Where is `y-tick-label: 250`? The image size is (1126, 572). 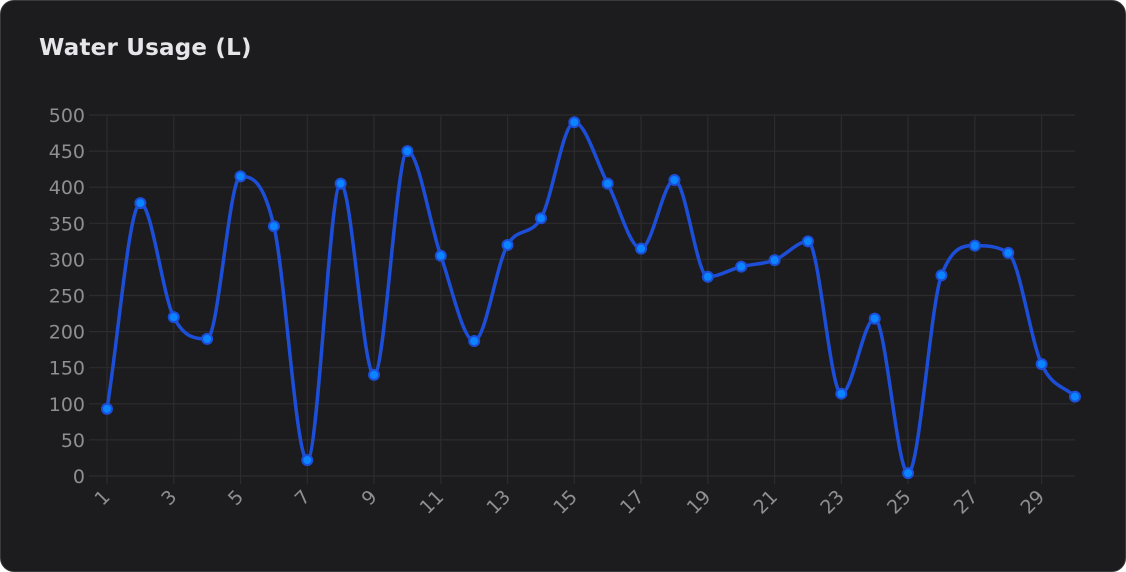 y-tick-label: 250 is located at coordinates (67, 297).